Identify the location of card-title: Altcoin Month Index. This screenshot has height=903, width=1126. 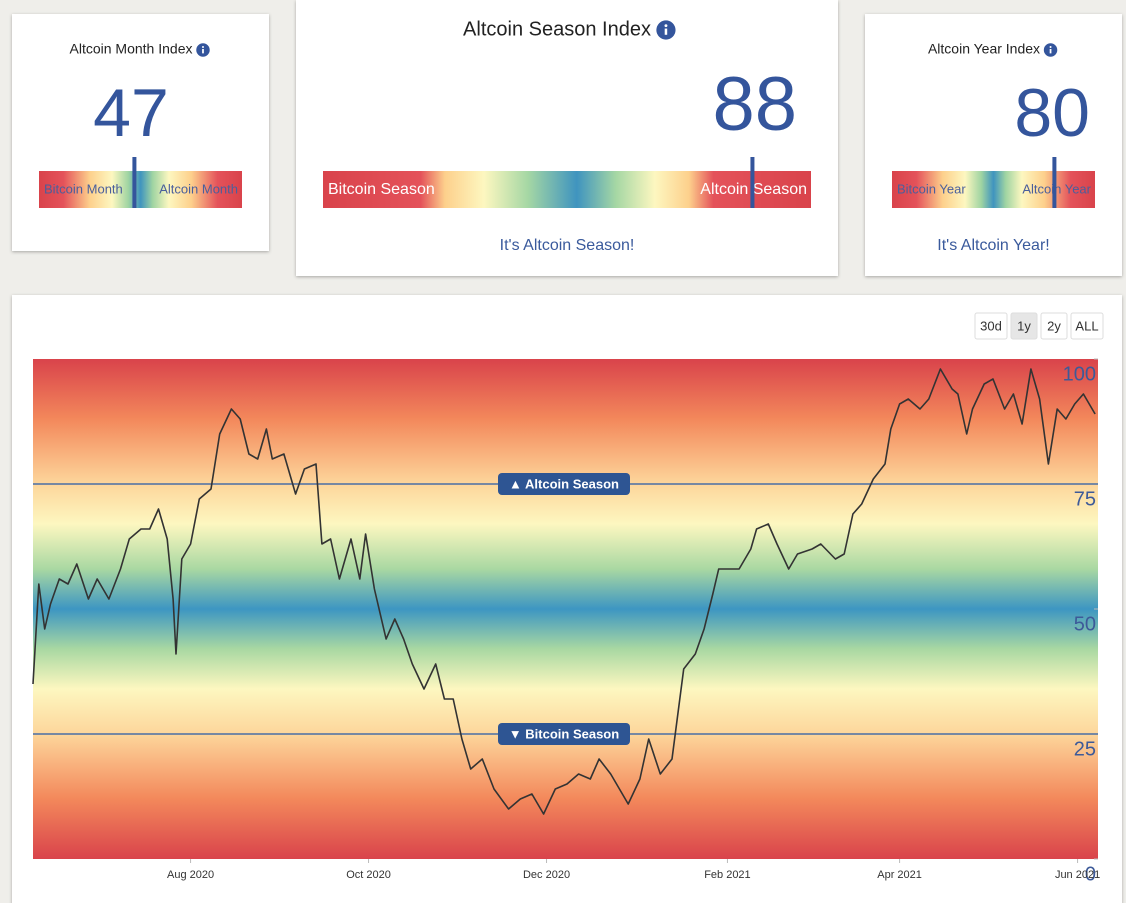
(131, 49).